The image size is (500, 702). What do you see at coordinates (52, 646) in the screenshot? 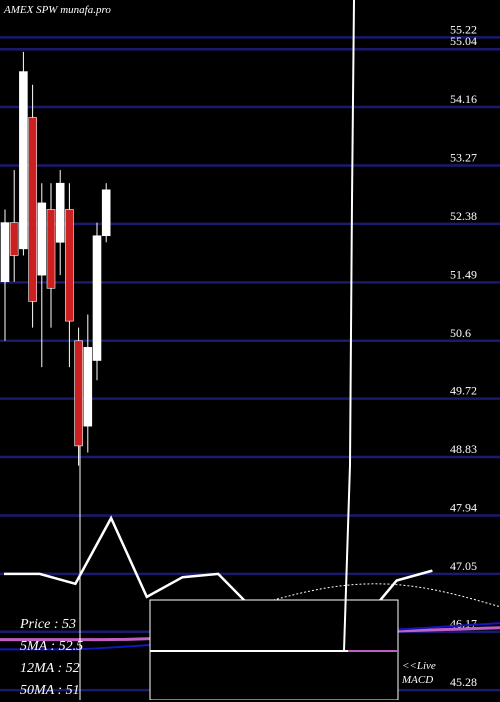
I see `legend-5ma: 5MA : 52.5` at bounding box center [52, 646].